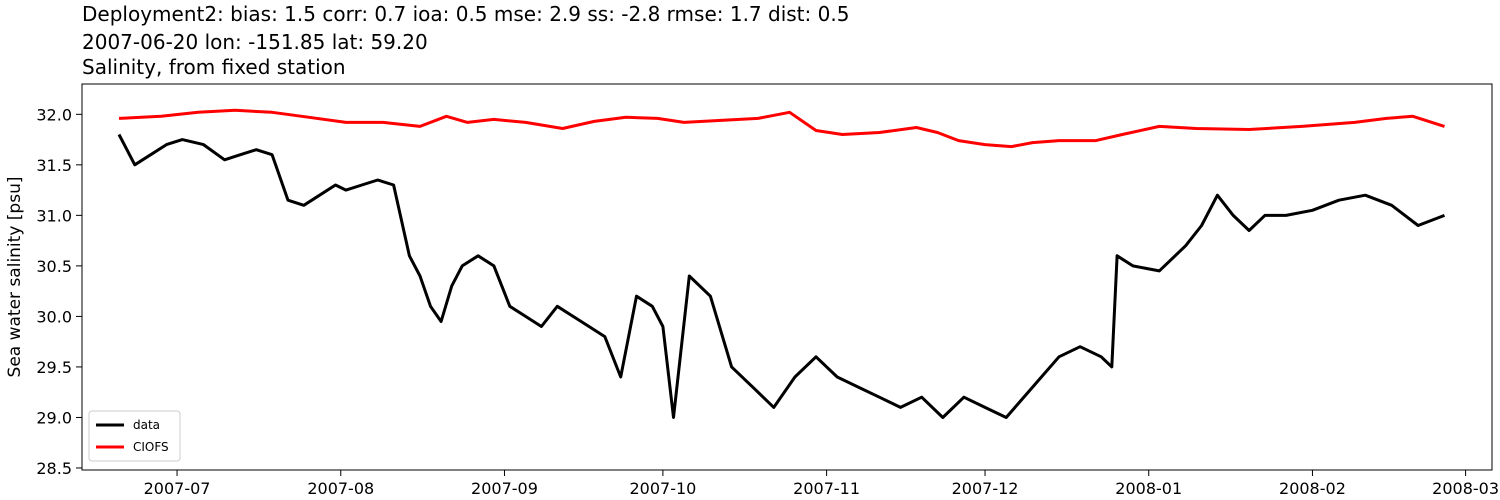 The image size is (1500, 500). Describe the element at coordinates (146, 425) in the screenshot. I see `legend-label-data: data` at that location.